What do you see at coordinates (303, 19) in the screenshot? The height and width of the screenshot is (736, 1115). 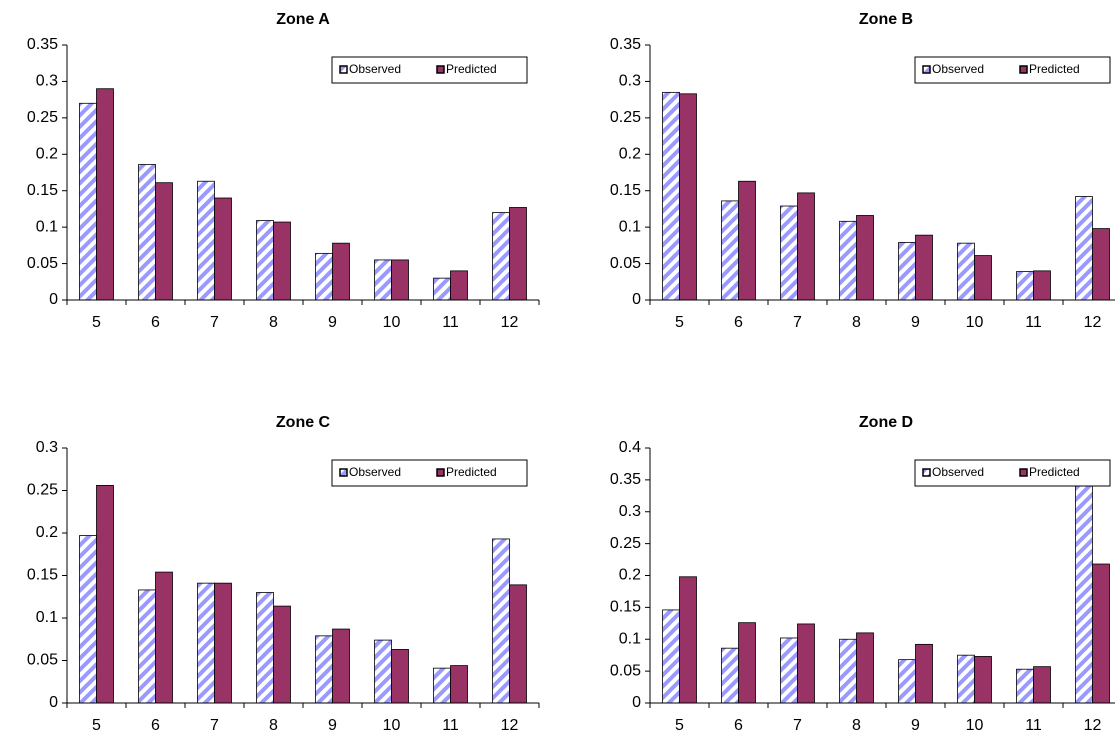 I see `chart-title: Zone A` at bounding box center [303, 19].